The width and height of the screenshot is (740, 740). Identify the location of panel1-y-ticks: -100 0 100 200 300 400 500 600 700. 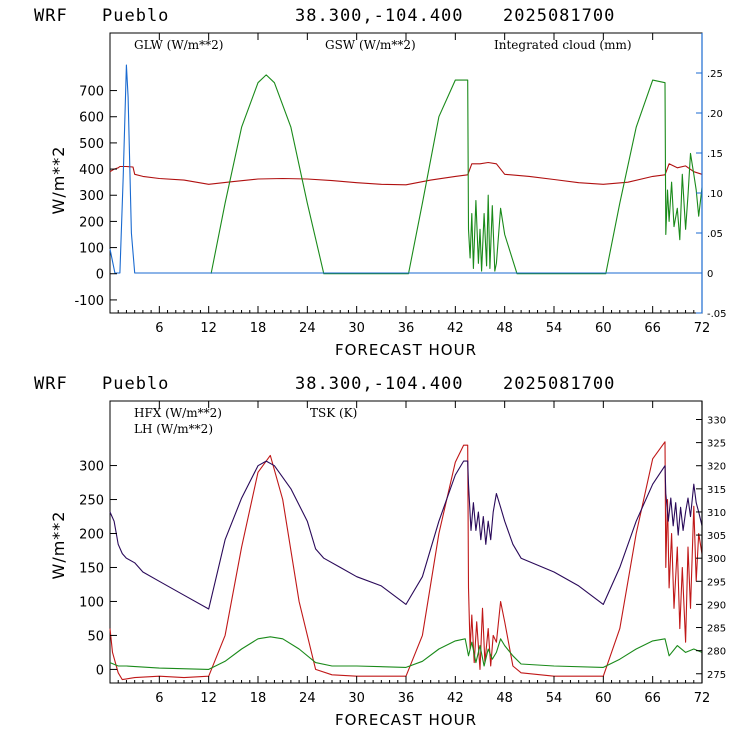
(95, 197).